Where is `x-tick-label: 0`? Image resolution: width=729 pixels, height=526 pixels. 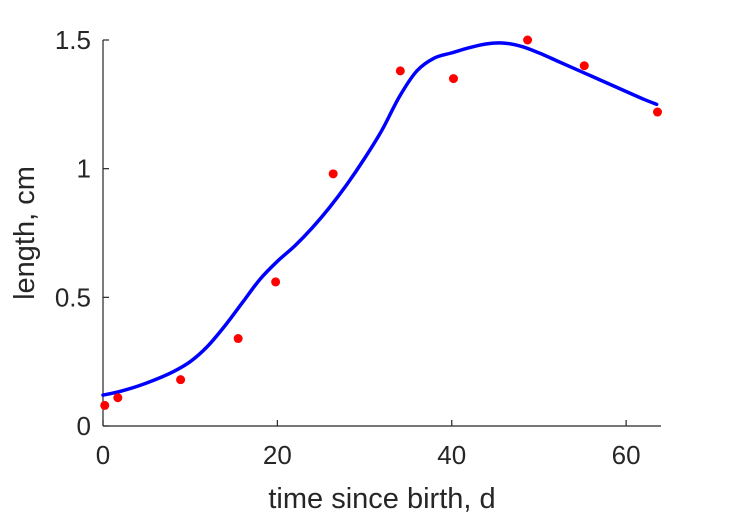
x-tick-label: 0 is located at coordinates (103, 455).